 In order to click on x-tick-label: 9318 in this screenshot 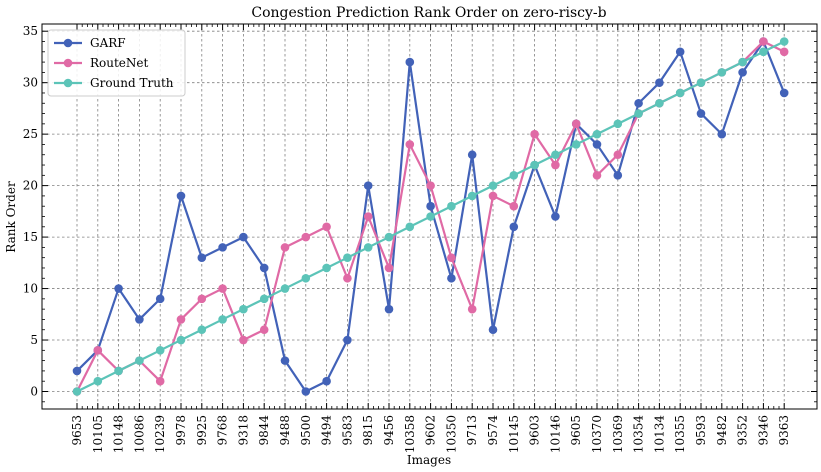, I will do `click(243, 430)`.